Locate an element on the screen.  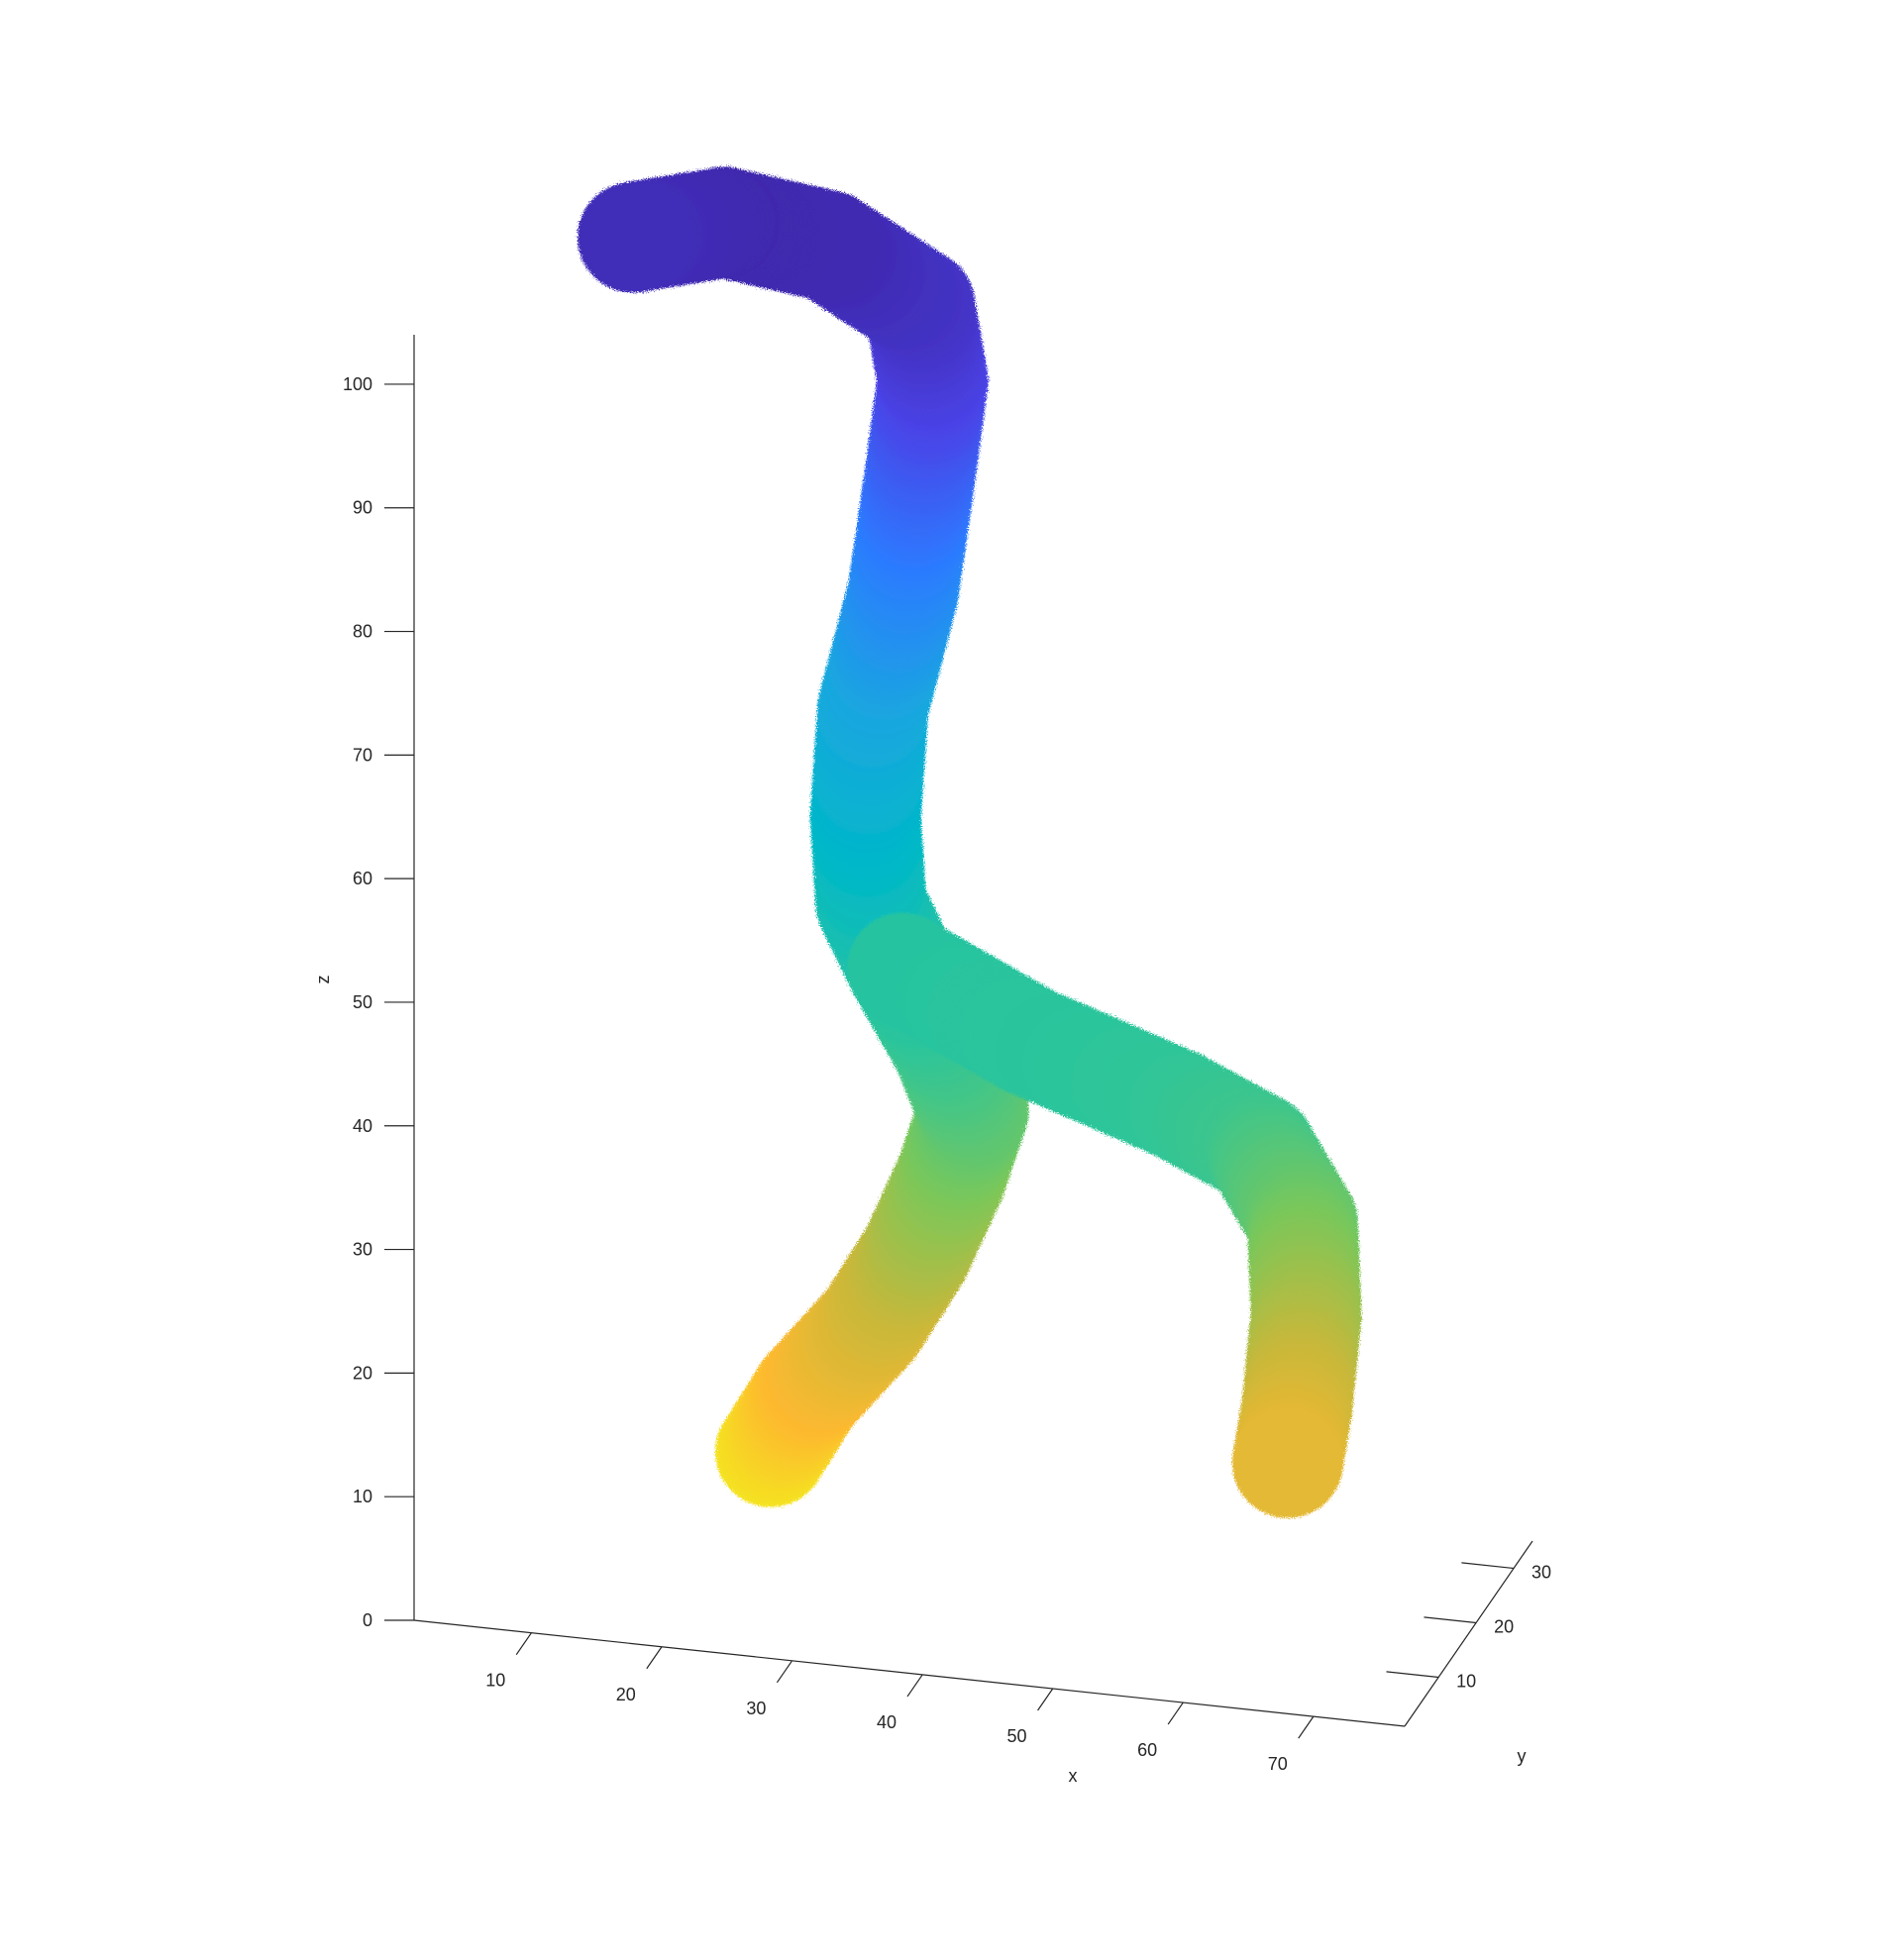
x-ticks: 10 20 30 40 50 60 70 is located at coordinates (900, 1703).